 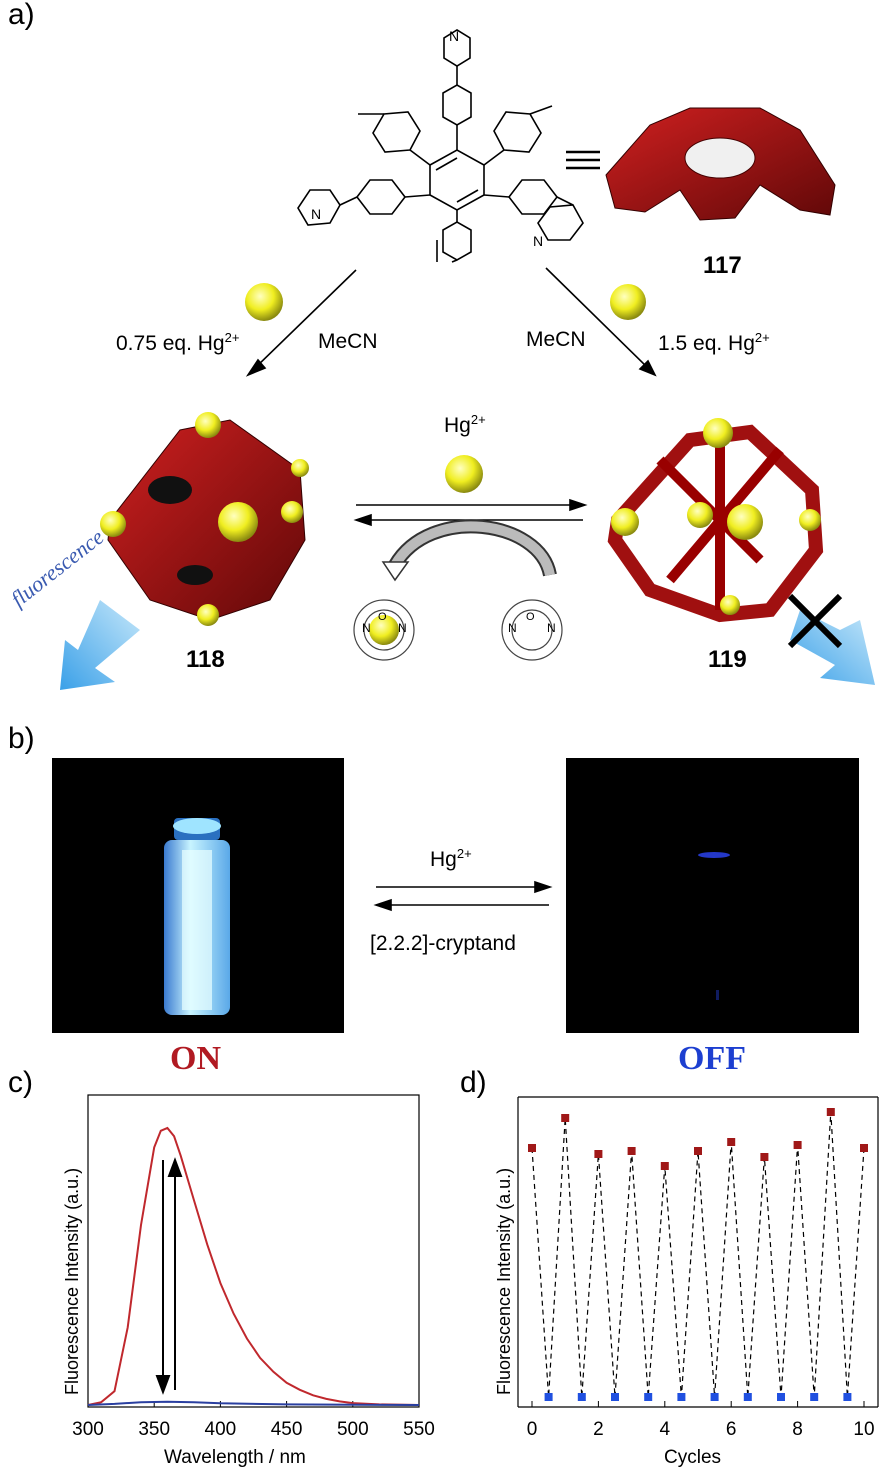 What do you see at coordinates (714, 342) in the screenshot?
I see `right-reagent: 1.5 eq. Hg2+` at bounding box center [714, 342].